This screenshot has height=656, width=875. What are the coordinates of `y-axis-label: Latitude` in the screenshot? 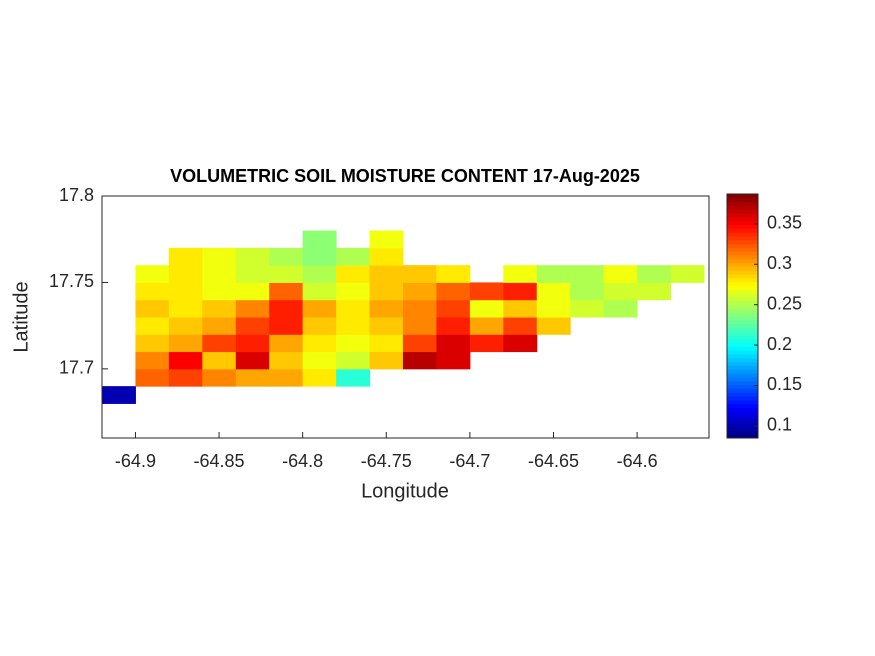 It's located at (21, 316).